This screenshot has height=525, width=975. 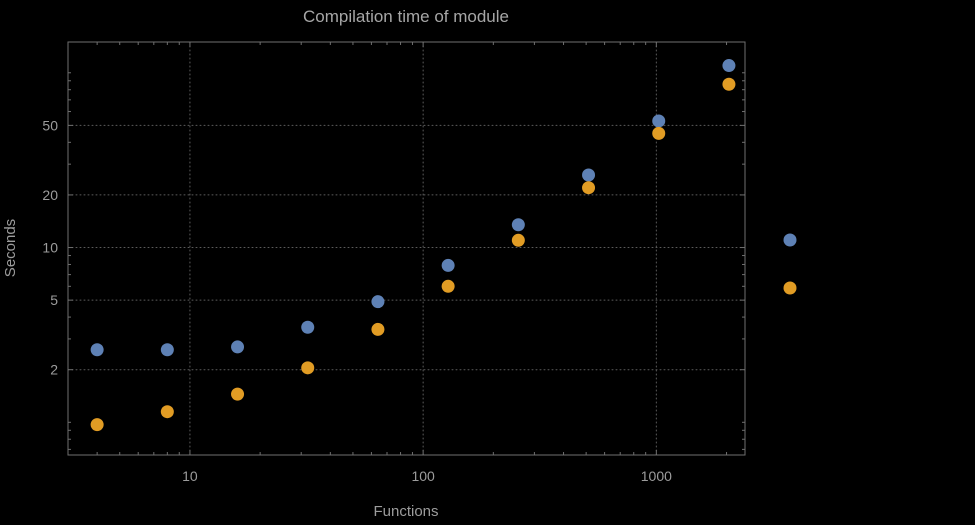 I want to click on y-tick-label: 20, so click(x=50, y=195).